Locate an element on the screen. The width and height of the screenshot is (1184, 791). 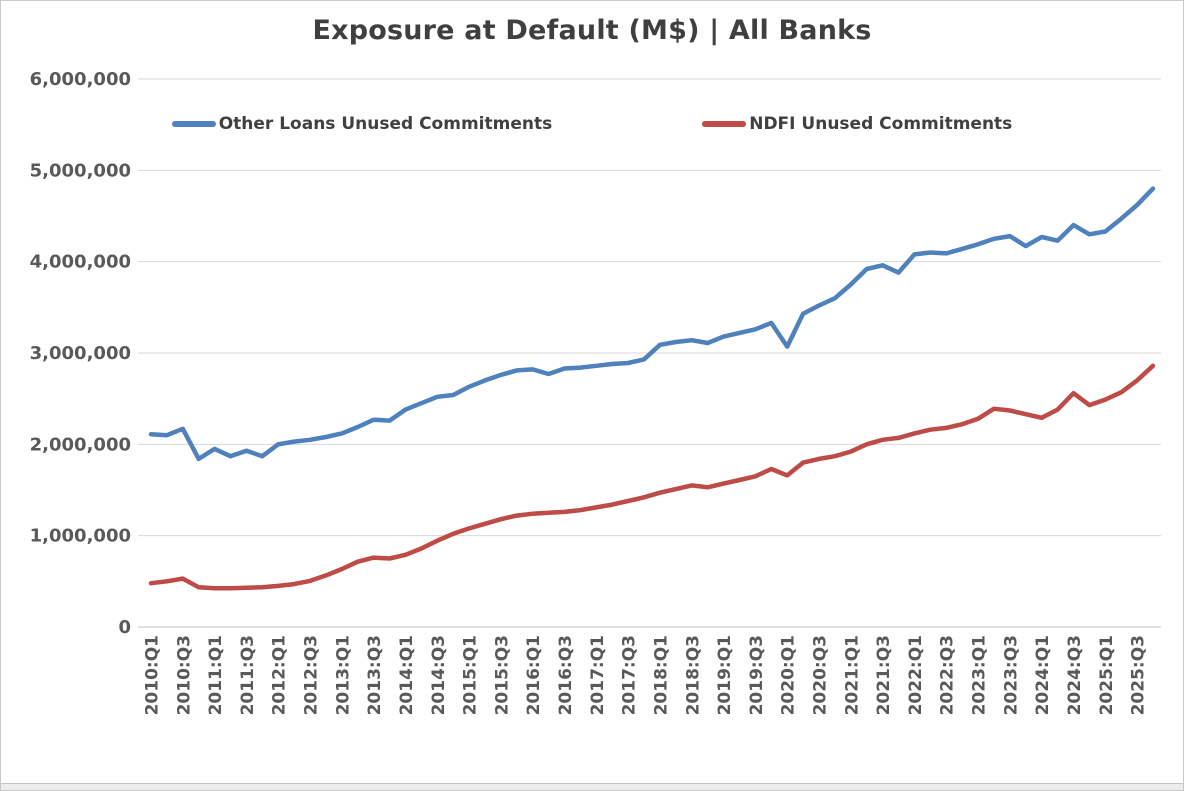
y-tick-label: 6,000,000 is located at coordinates (80, 79).